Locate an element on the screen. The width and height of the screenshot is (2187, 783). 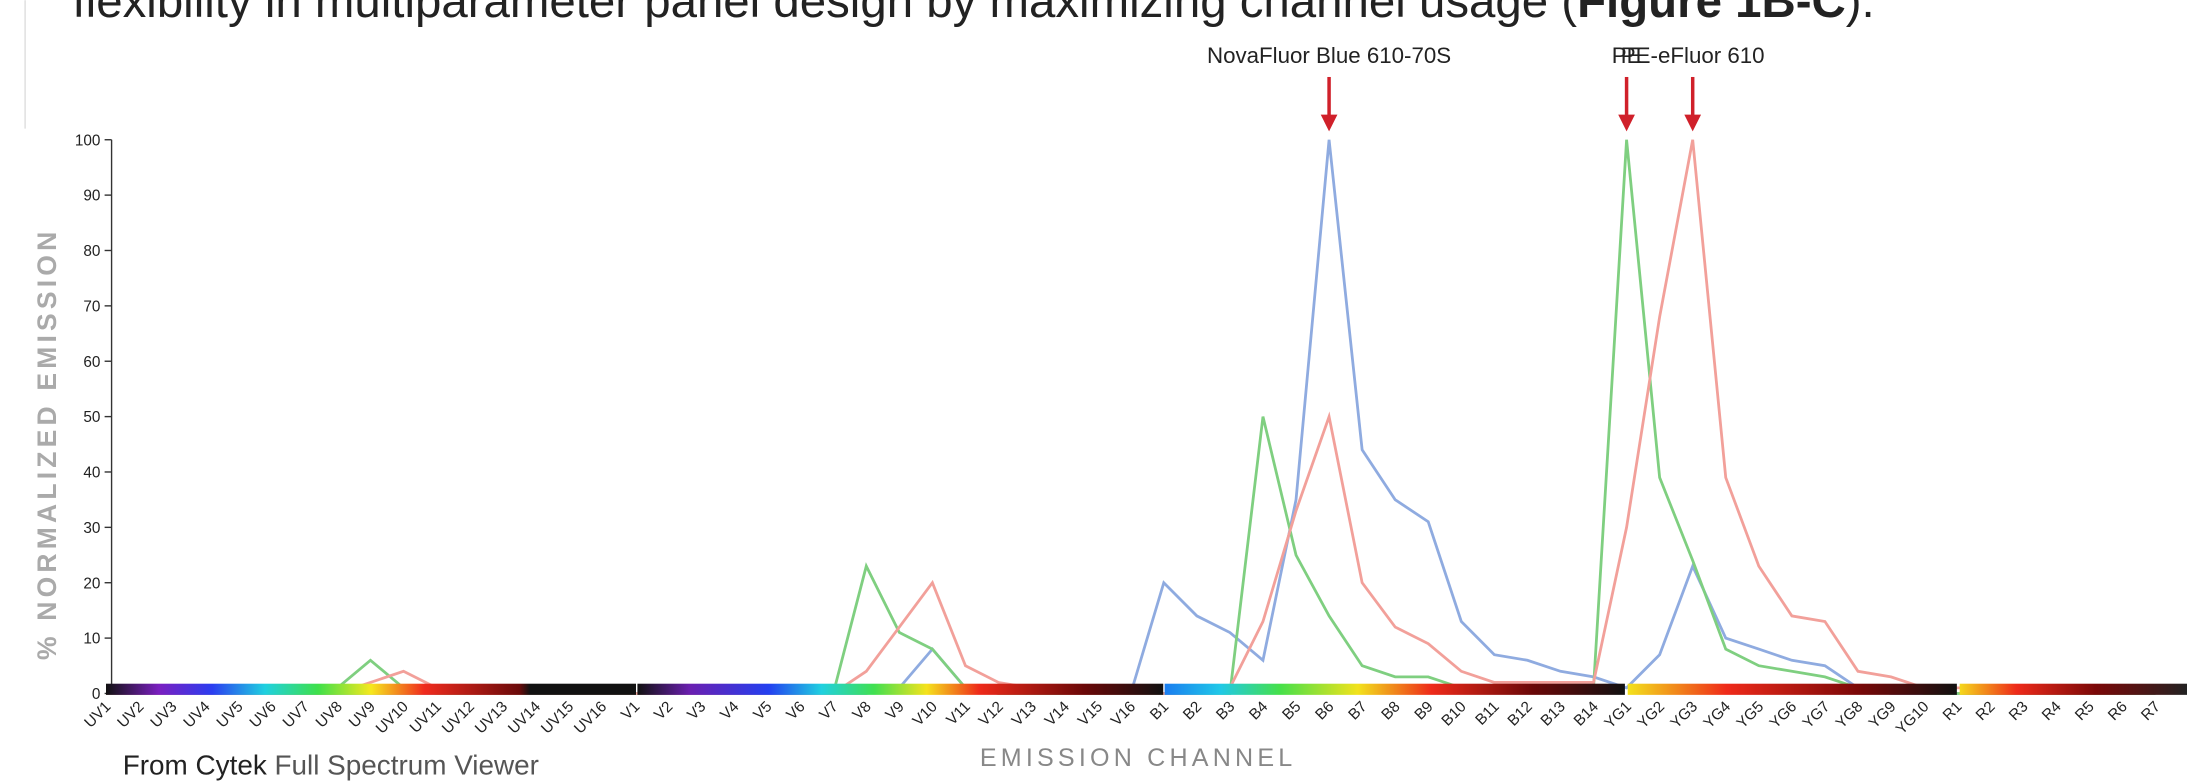
x-tick-label: UV10 is located at coordinates (392, 717).